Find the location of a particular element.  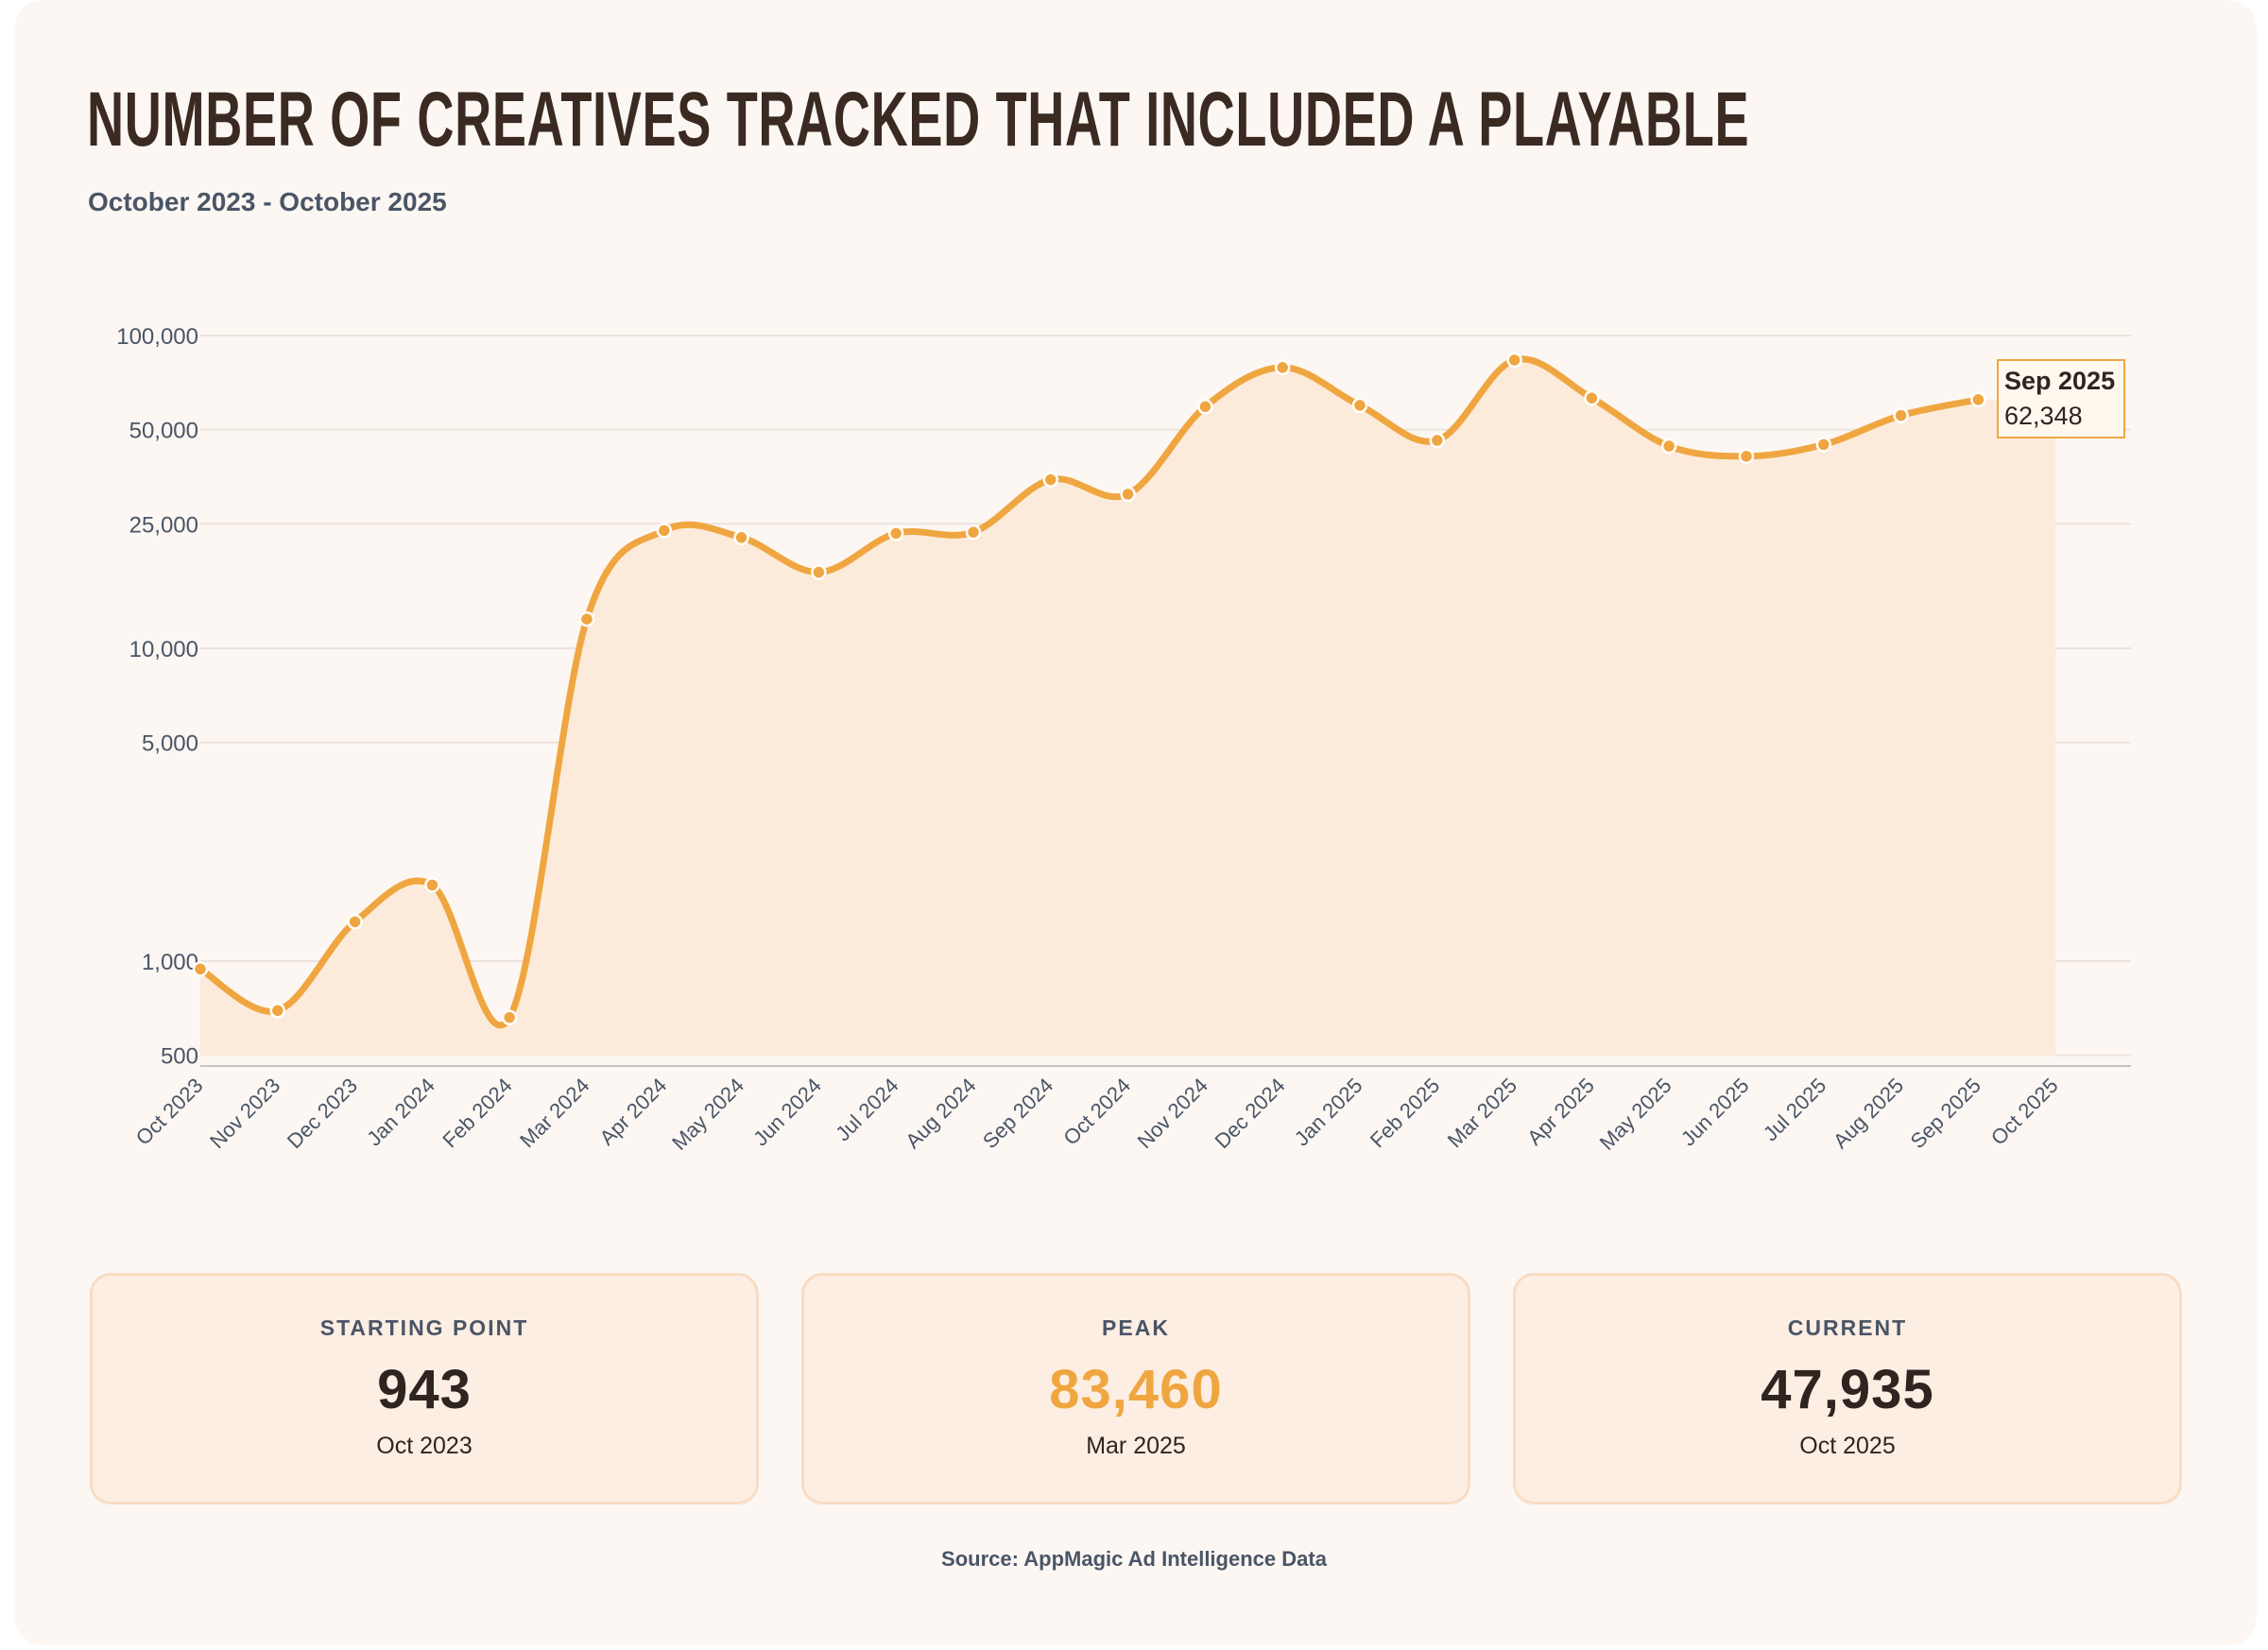

x-tick-label: Apr 2024 is located at coordinates (633, 1112).